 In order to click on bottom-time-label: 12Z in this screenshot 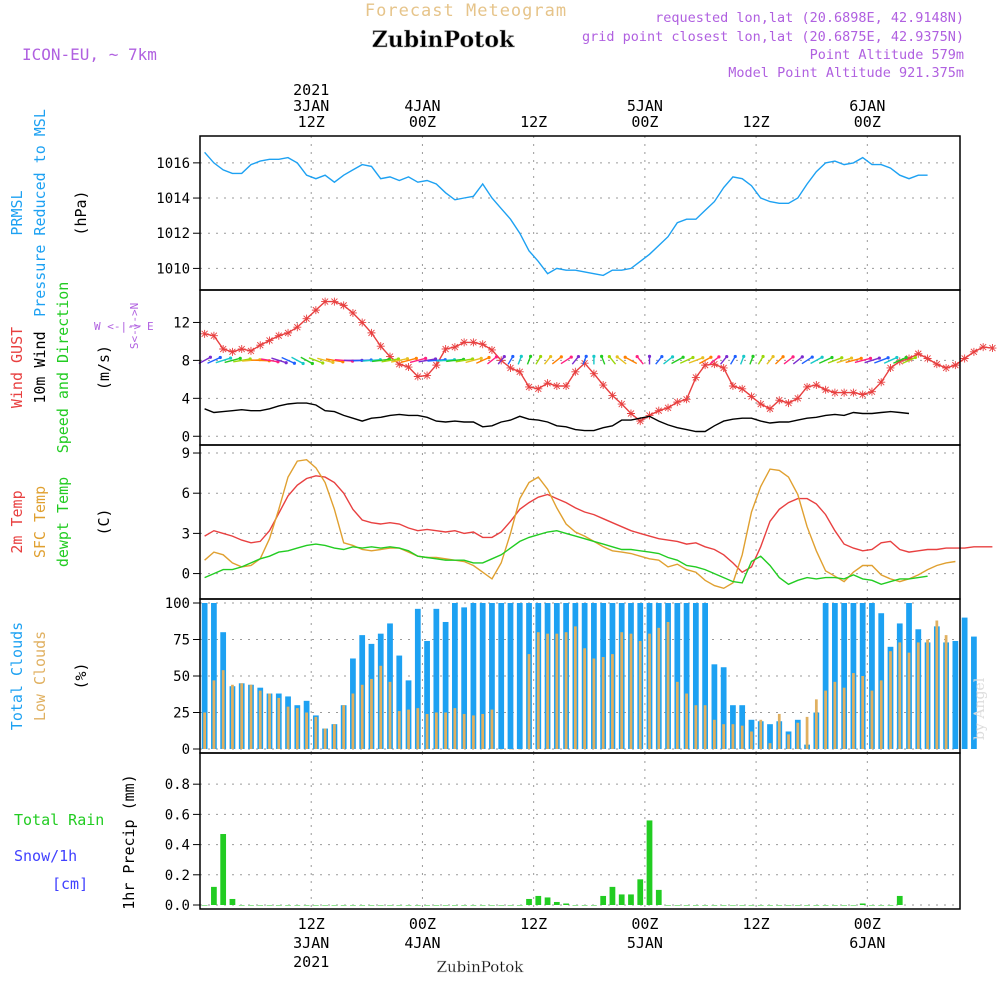, I will do `click(311, 924)`.